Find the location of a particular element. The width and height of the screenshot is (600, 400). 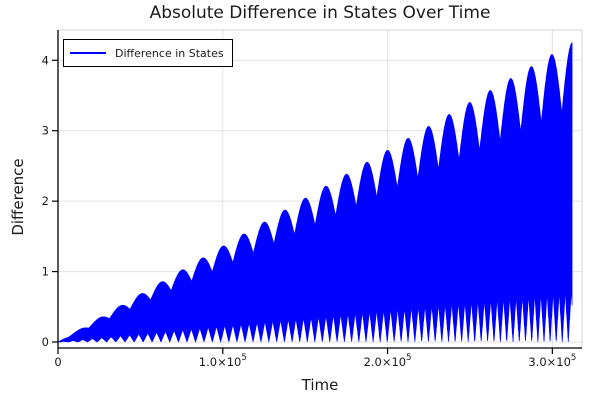

x-tick-label: 2.0×105 is located at coordinates (388, 361).